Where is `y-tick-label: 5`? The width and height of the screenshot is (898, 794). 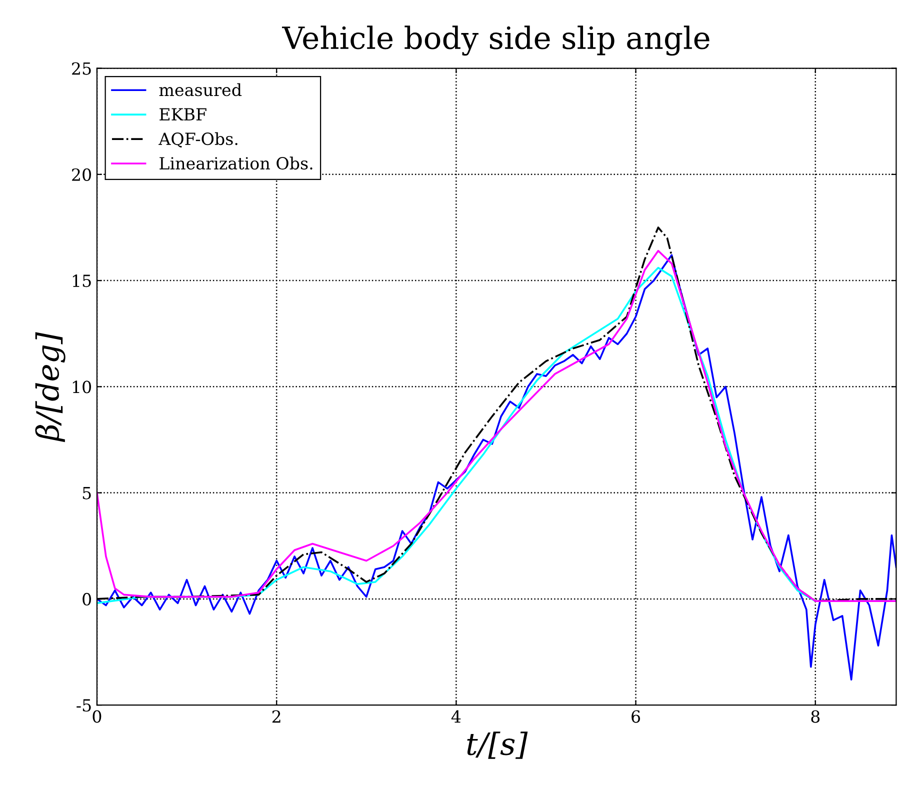 y-tick-label: 5 is located at coordinates (86, 493).